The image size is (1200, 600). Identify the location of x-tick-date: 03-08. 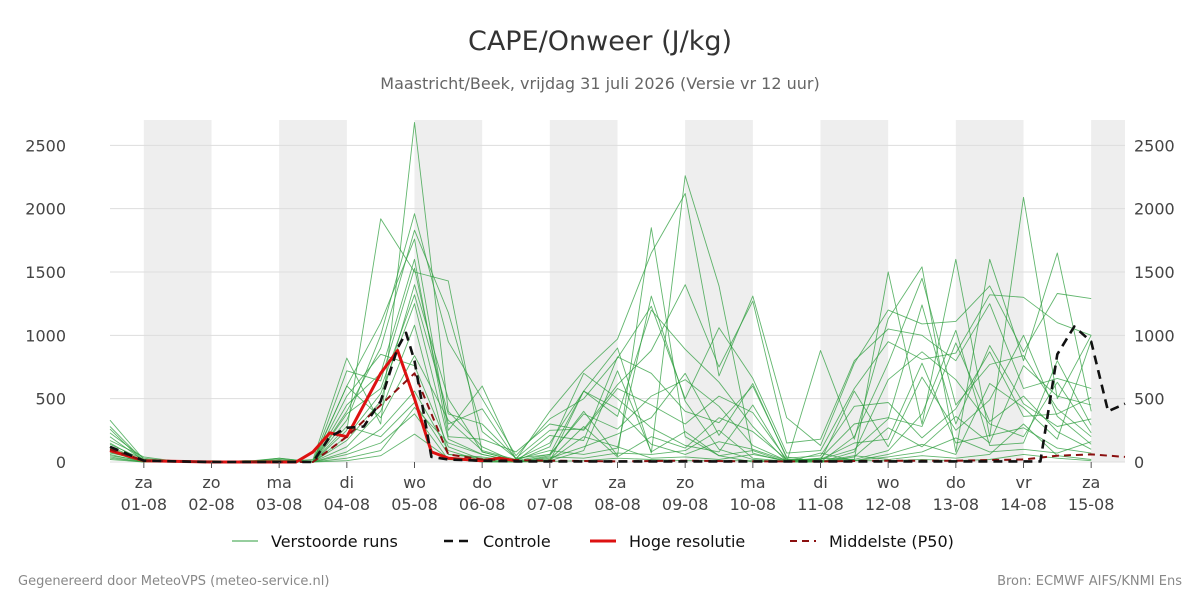
(279, 504).